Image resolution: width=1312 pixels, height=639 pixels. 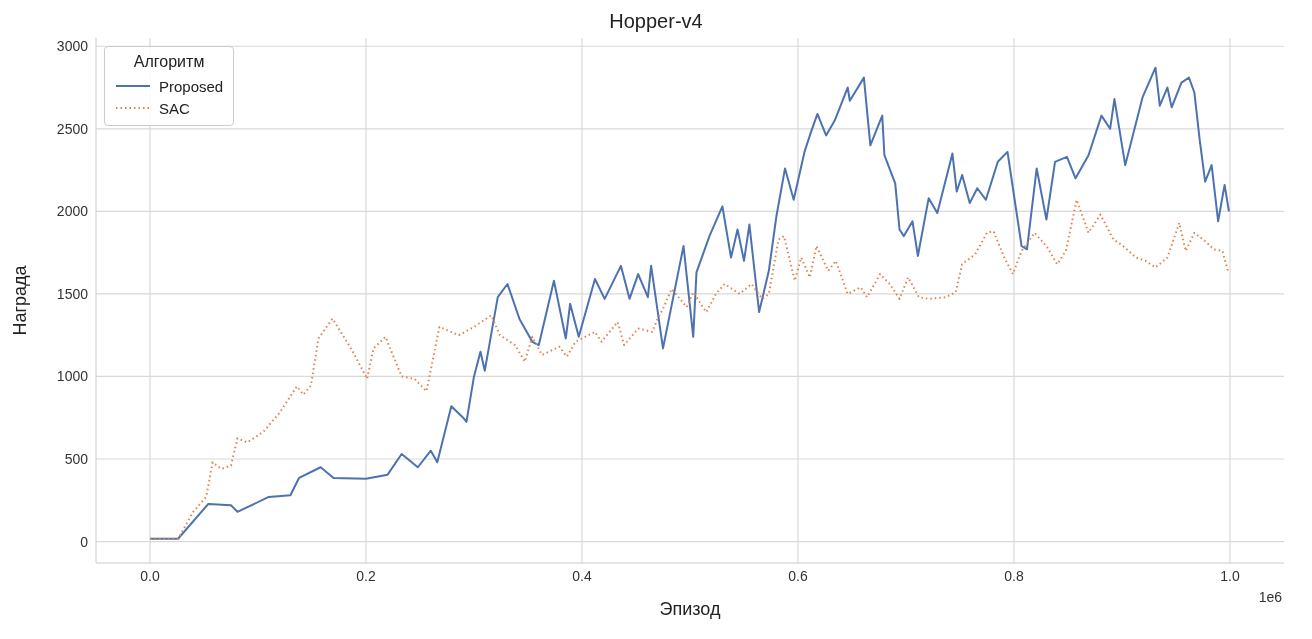 What do you see at coordinates (150, 575) in the screenshot?
I see `x-tick-label: 0.0` at bounding box center [150, 575].